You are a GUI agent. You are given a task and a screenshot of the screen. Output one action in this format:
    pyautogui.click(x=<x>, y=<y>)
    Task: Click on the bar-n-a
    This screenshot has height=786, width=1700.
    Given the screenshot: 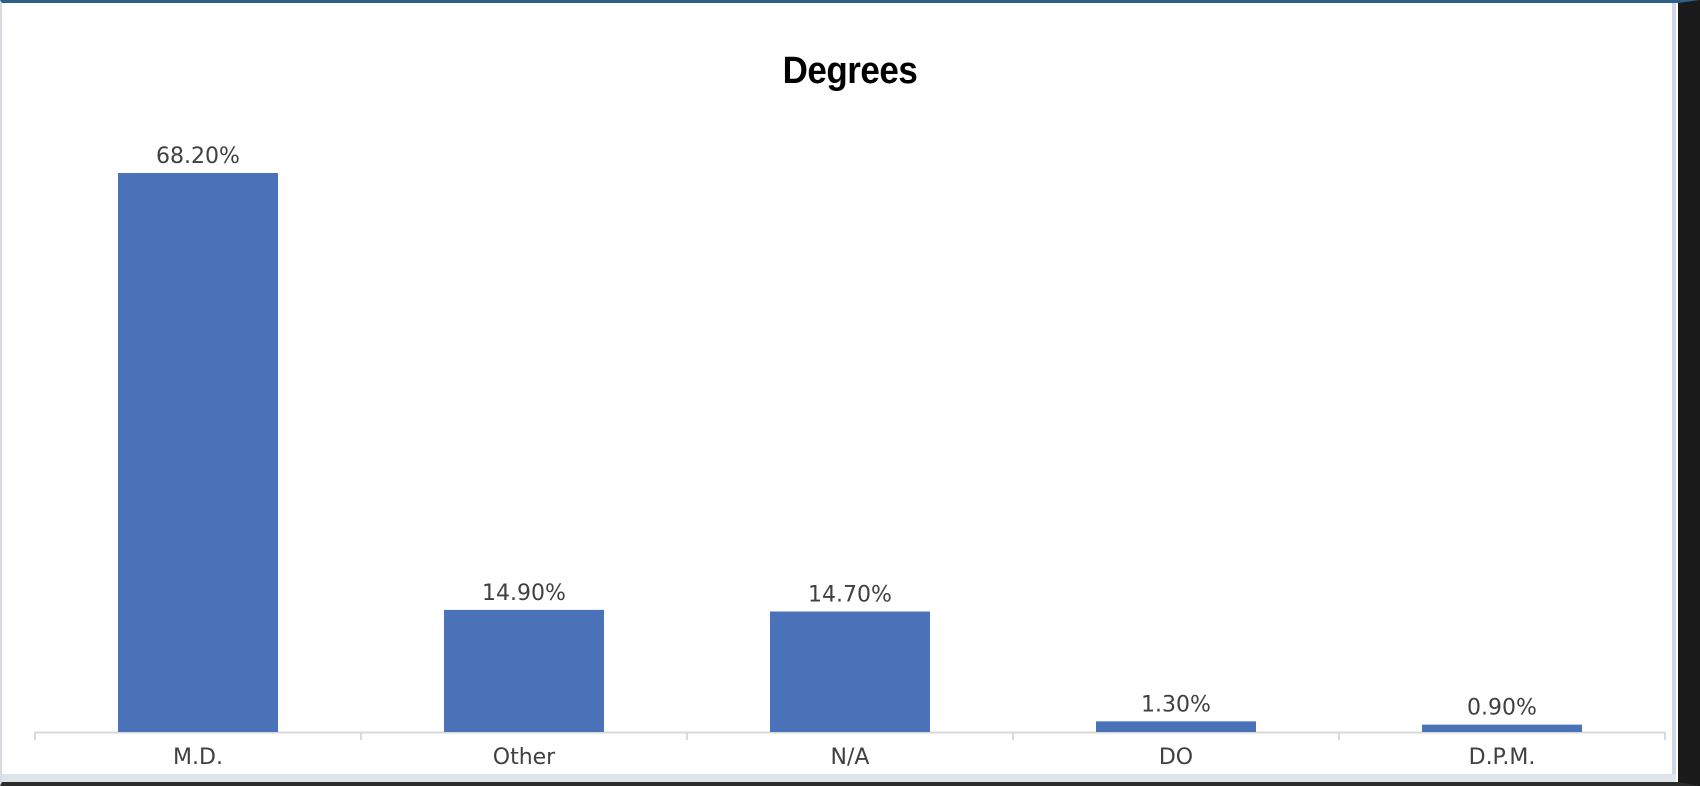 What is the action you would take?
    pyautogui.click(x=850, y=671)
    